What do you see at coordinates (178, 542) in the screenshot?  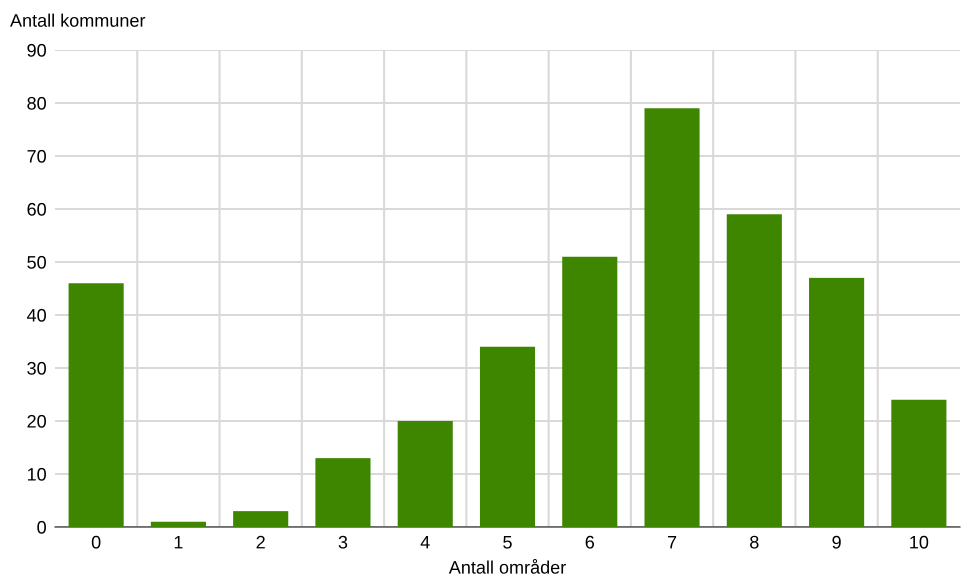 I see `x-tick-label: 1` at bounding box center [178, 542].